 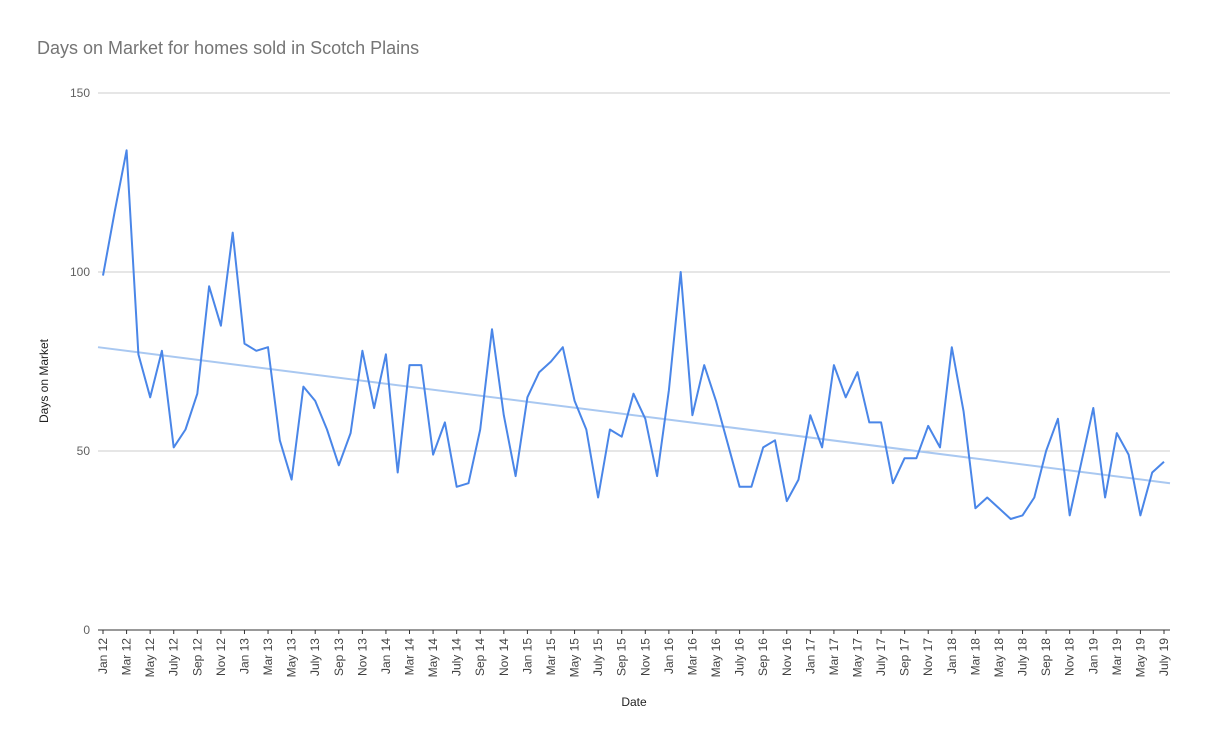 What do you see at coordinates (362, 657) in the screenshot?
I see `x-tick-label: Nov 13` at bounding box center [362, 657].